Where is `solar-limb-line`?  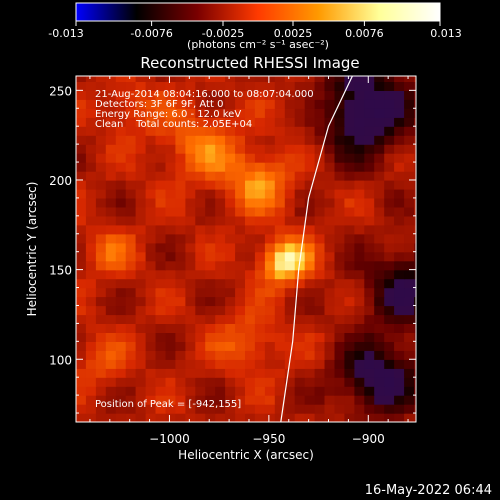 solar-limb-line is located at coordinates (316, 249).